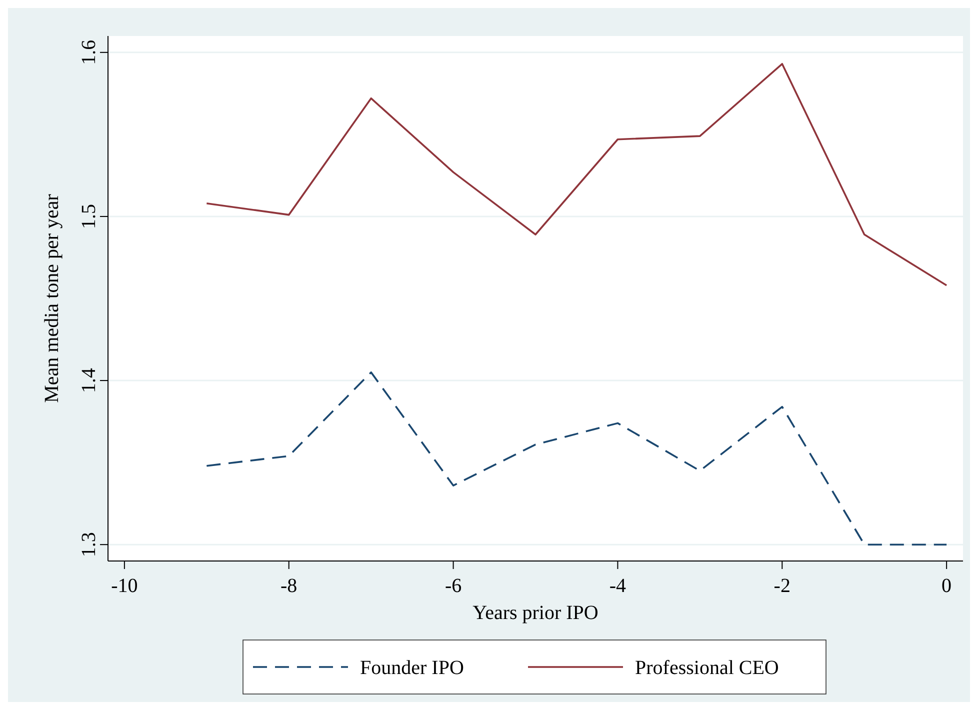 The height and width of the screenshot is (710, 978). Describe the element at coordinates (124, 586) in the screenshot. I see `x-tick-label: -10` at that location.